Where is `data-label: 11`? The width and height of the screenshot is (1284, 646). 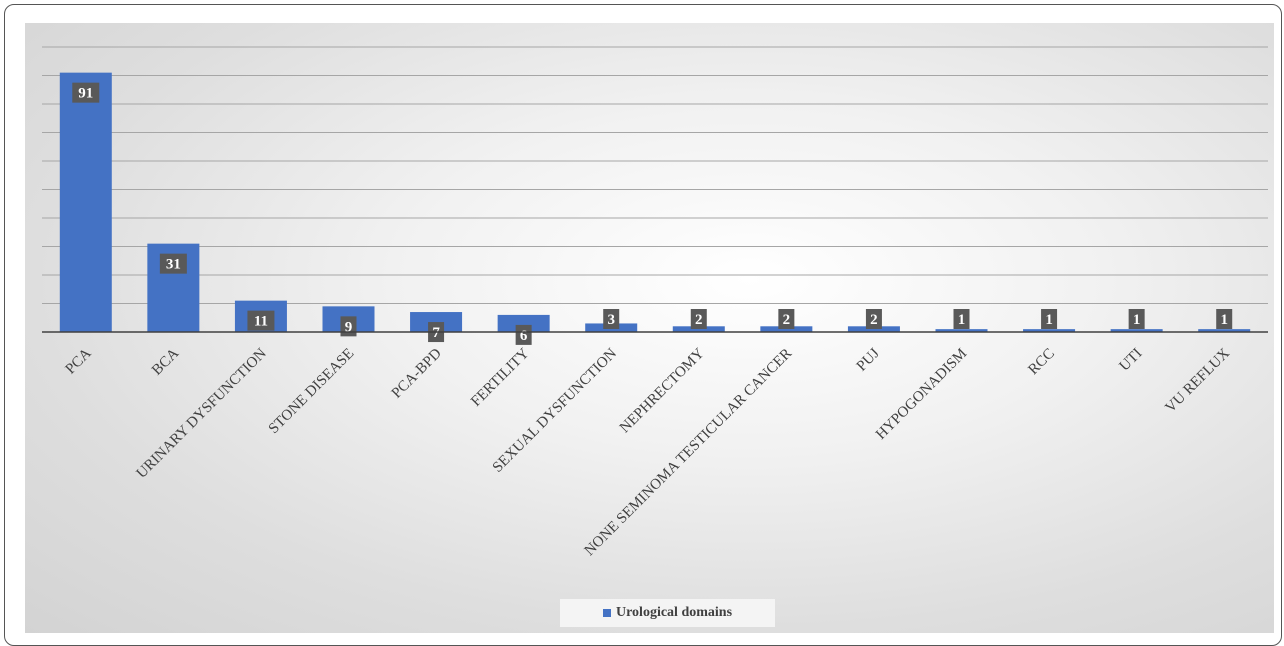
data-label: 11 is located at coordinates (261, 320).